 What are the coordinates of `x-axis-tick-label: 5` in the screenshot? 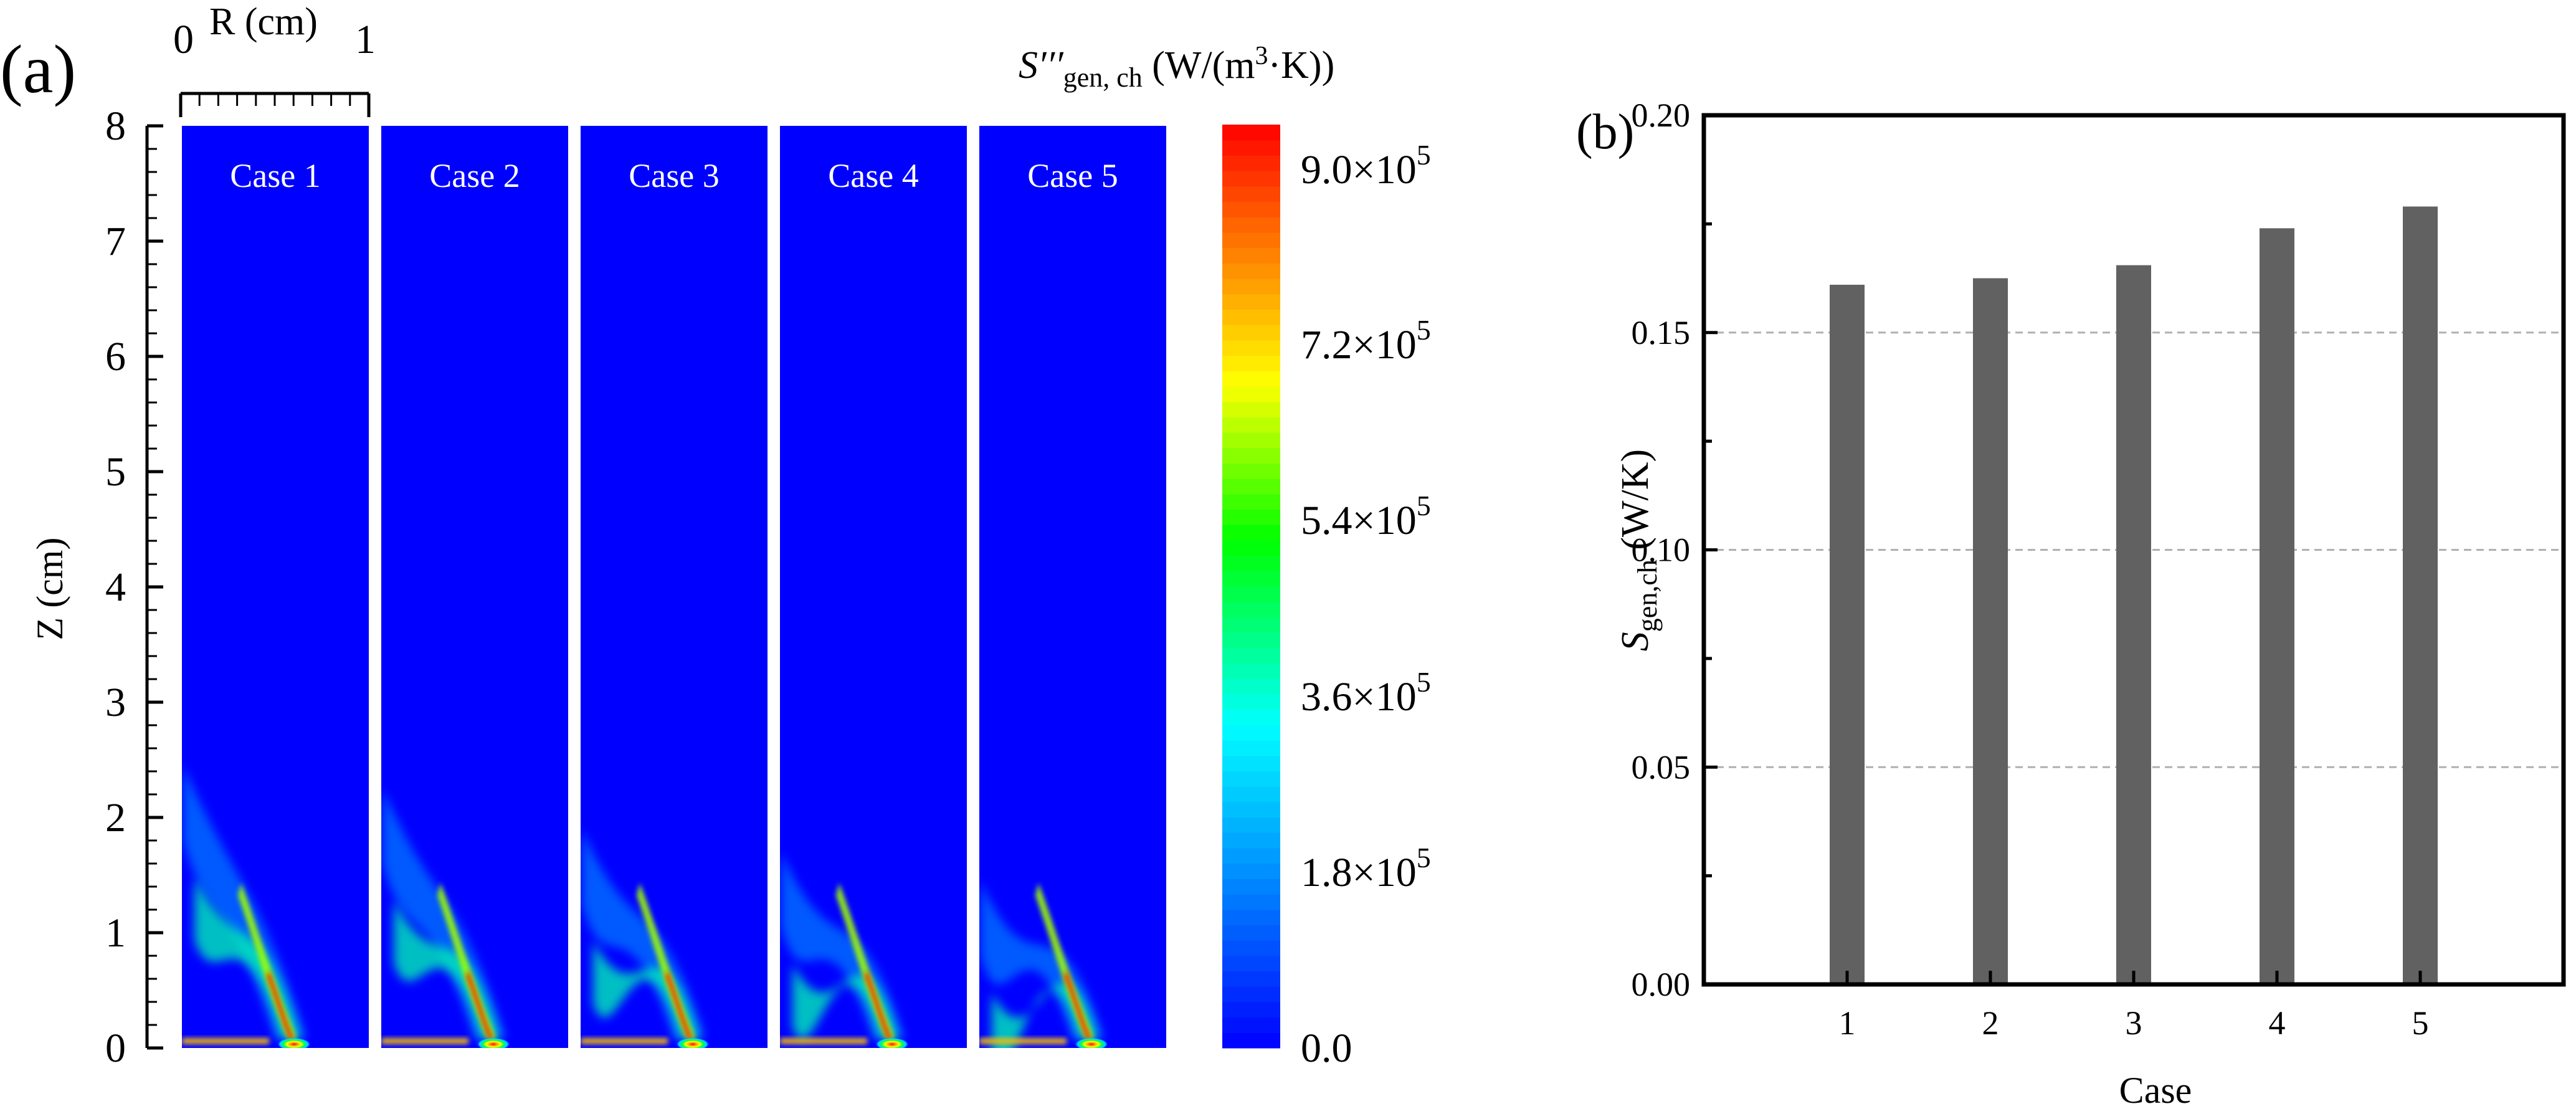 It's located at (2420, 1023).